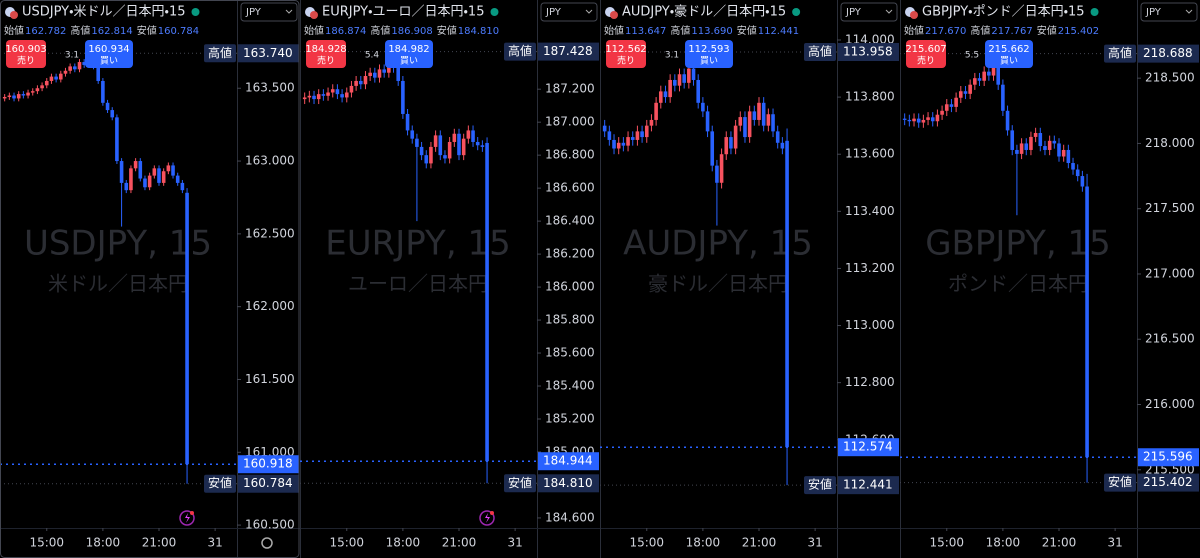  What do you see at coordinates (14, 15) in the screenshot?
I see `flag-icon` at bounding box center [14, 15].